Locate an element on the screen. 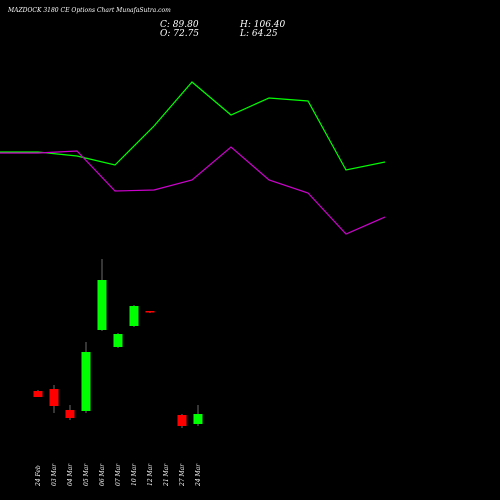 The width and height of the screenshot is (500, 500). x-tick-label: 06 Mar is located at coordinates (102, 474).